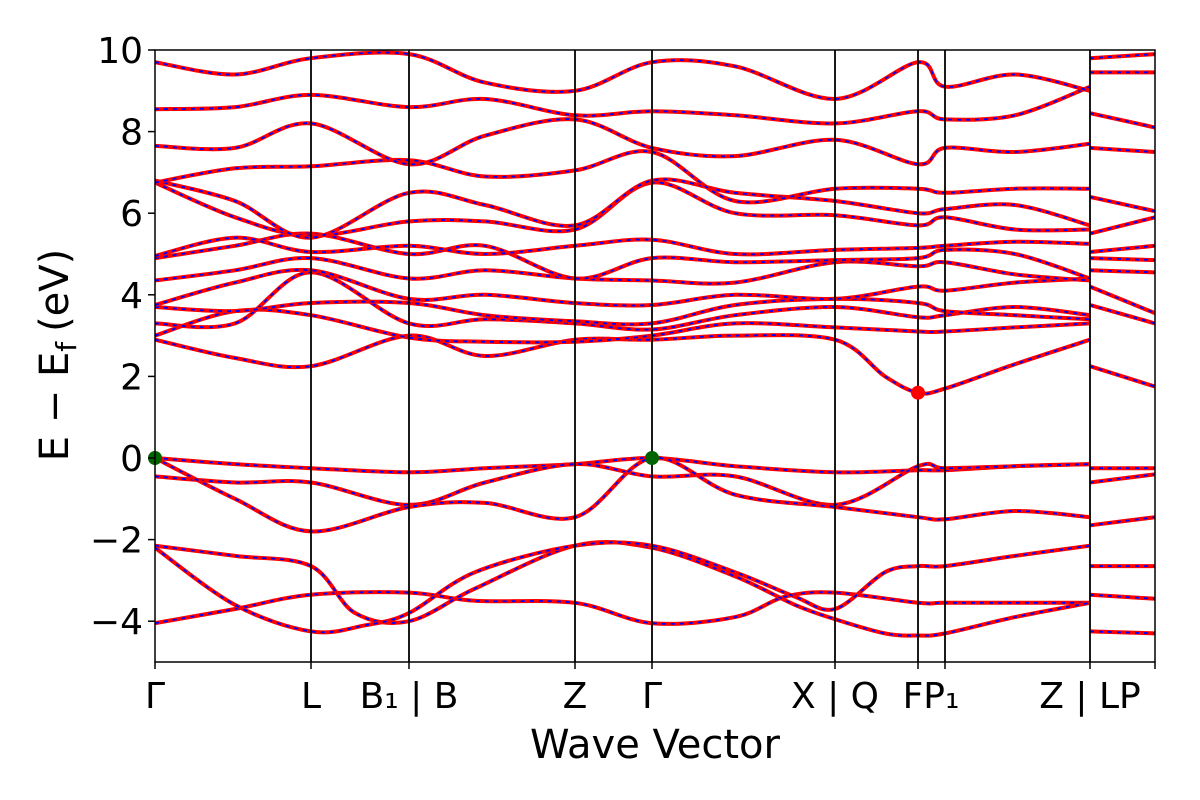  I want to click on y-ticks: 10 8 6 4 2 0 −2 −4, so click(122, 337).